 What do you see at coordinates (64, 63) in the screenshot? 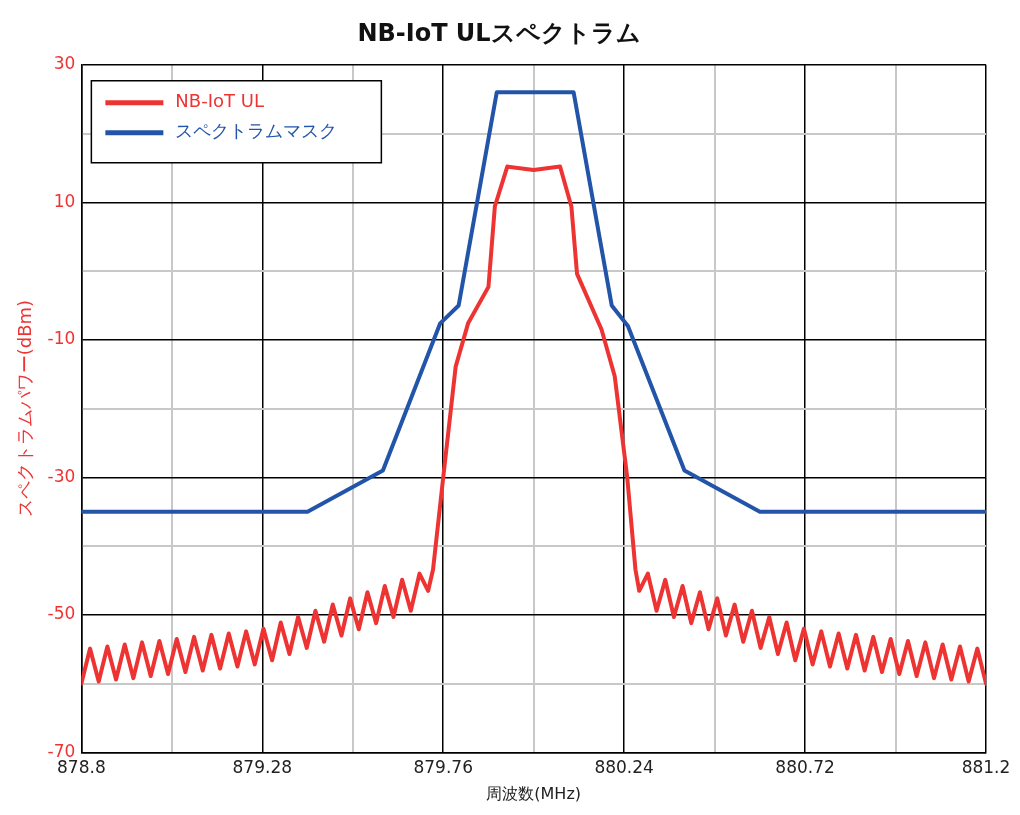
I see `y-tick-label: 30` at bounding box center [64, 63].